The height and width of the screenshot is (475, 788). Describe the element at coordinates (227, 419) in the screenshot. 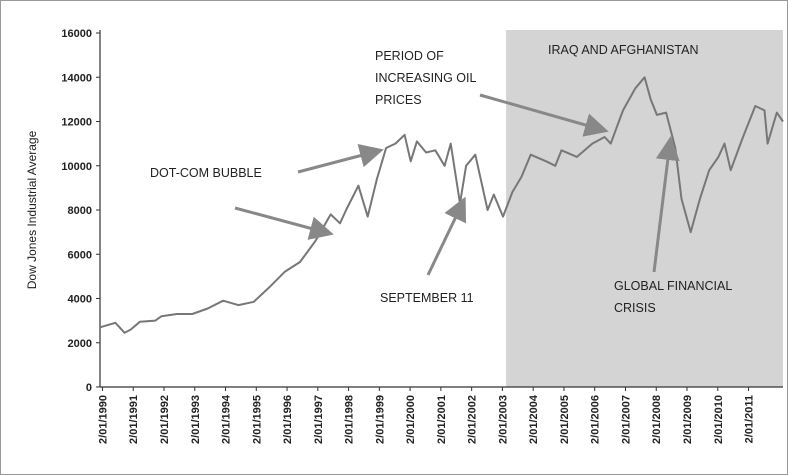

I see `x-tick-label: 2/01/1994` at that location.